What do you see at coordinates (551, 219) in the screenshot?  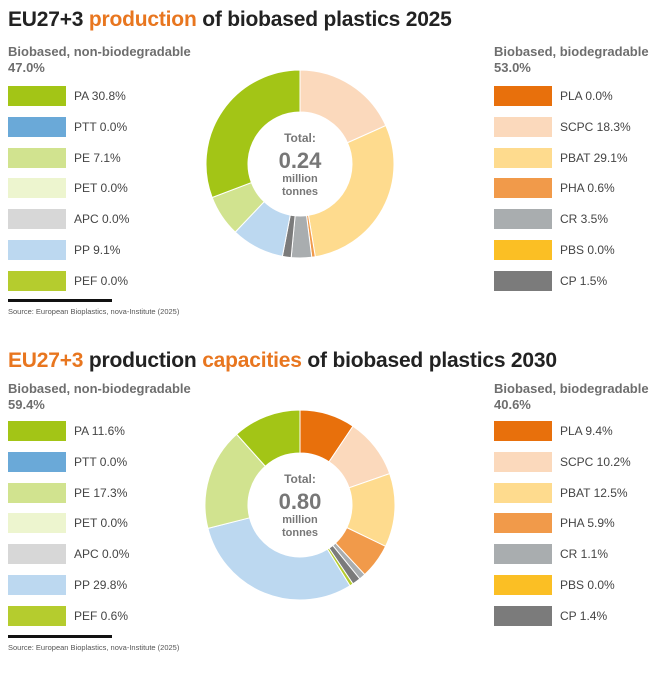 I see `legend-item-cr: CR 3.5%` at bounding box center [551, 219].